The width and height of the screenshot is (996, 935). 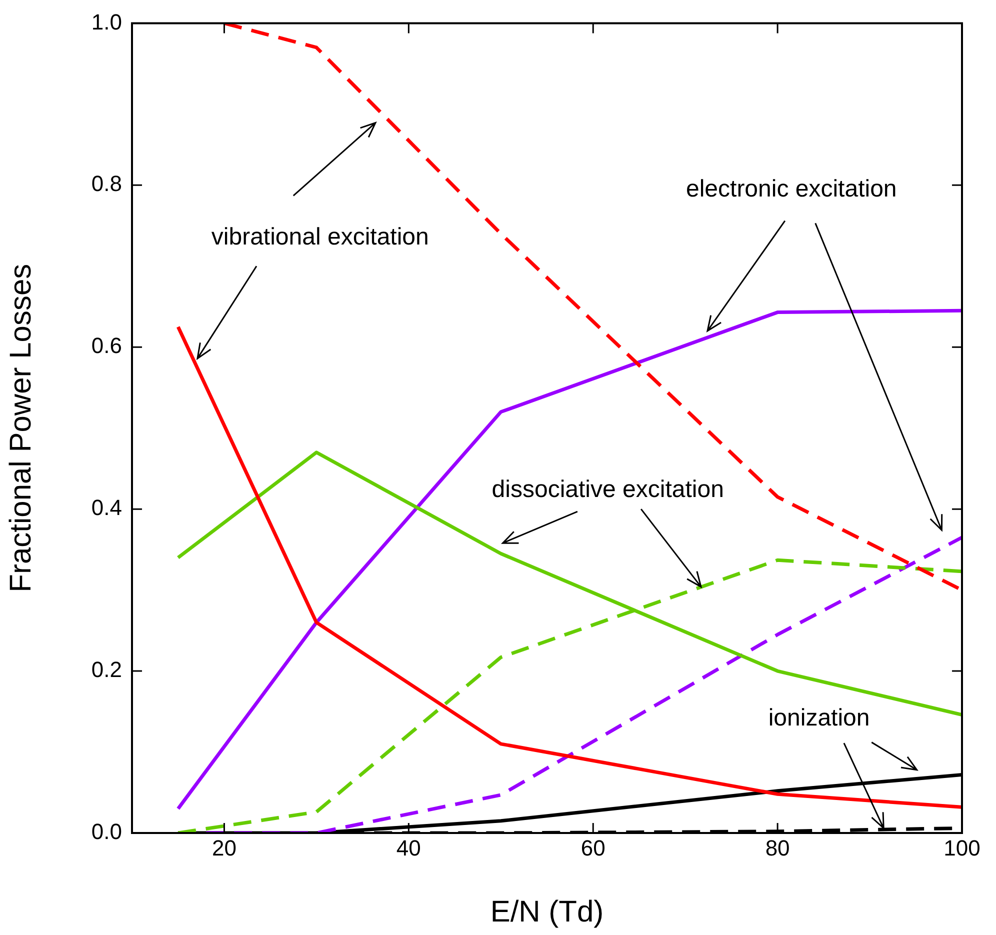 I want to click on annotation: dissociative excitation, so click(x=608, y=490).